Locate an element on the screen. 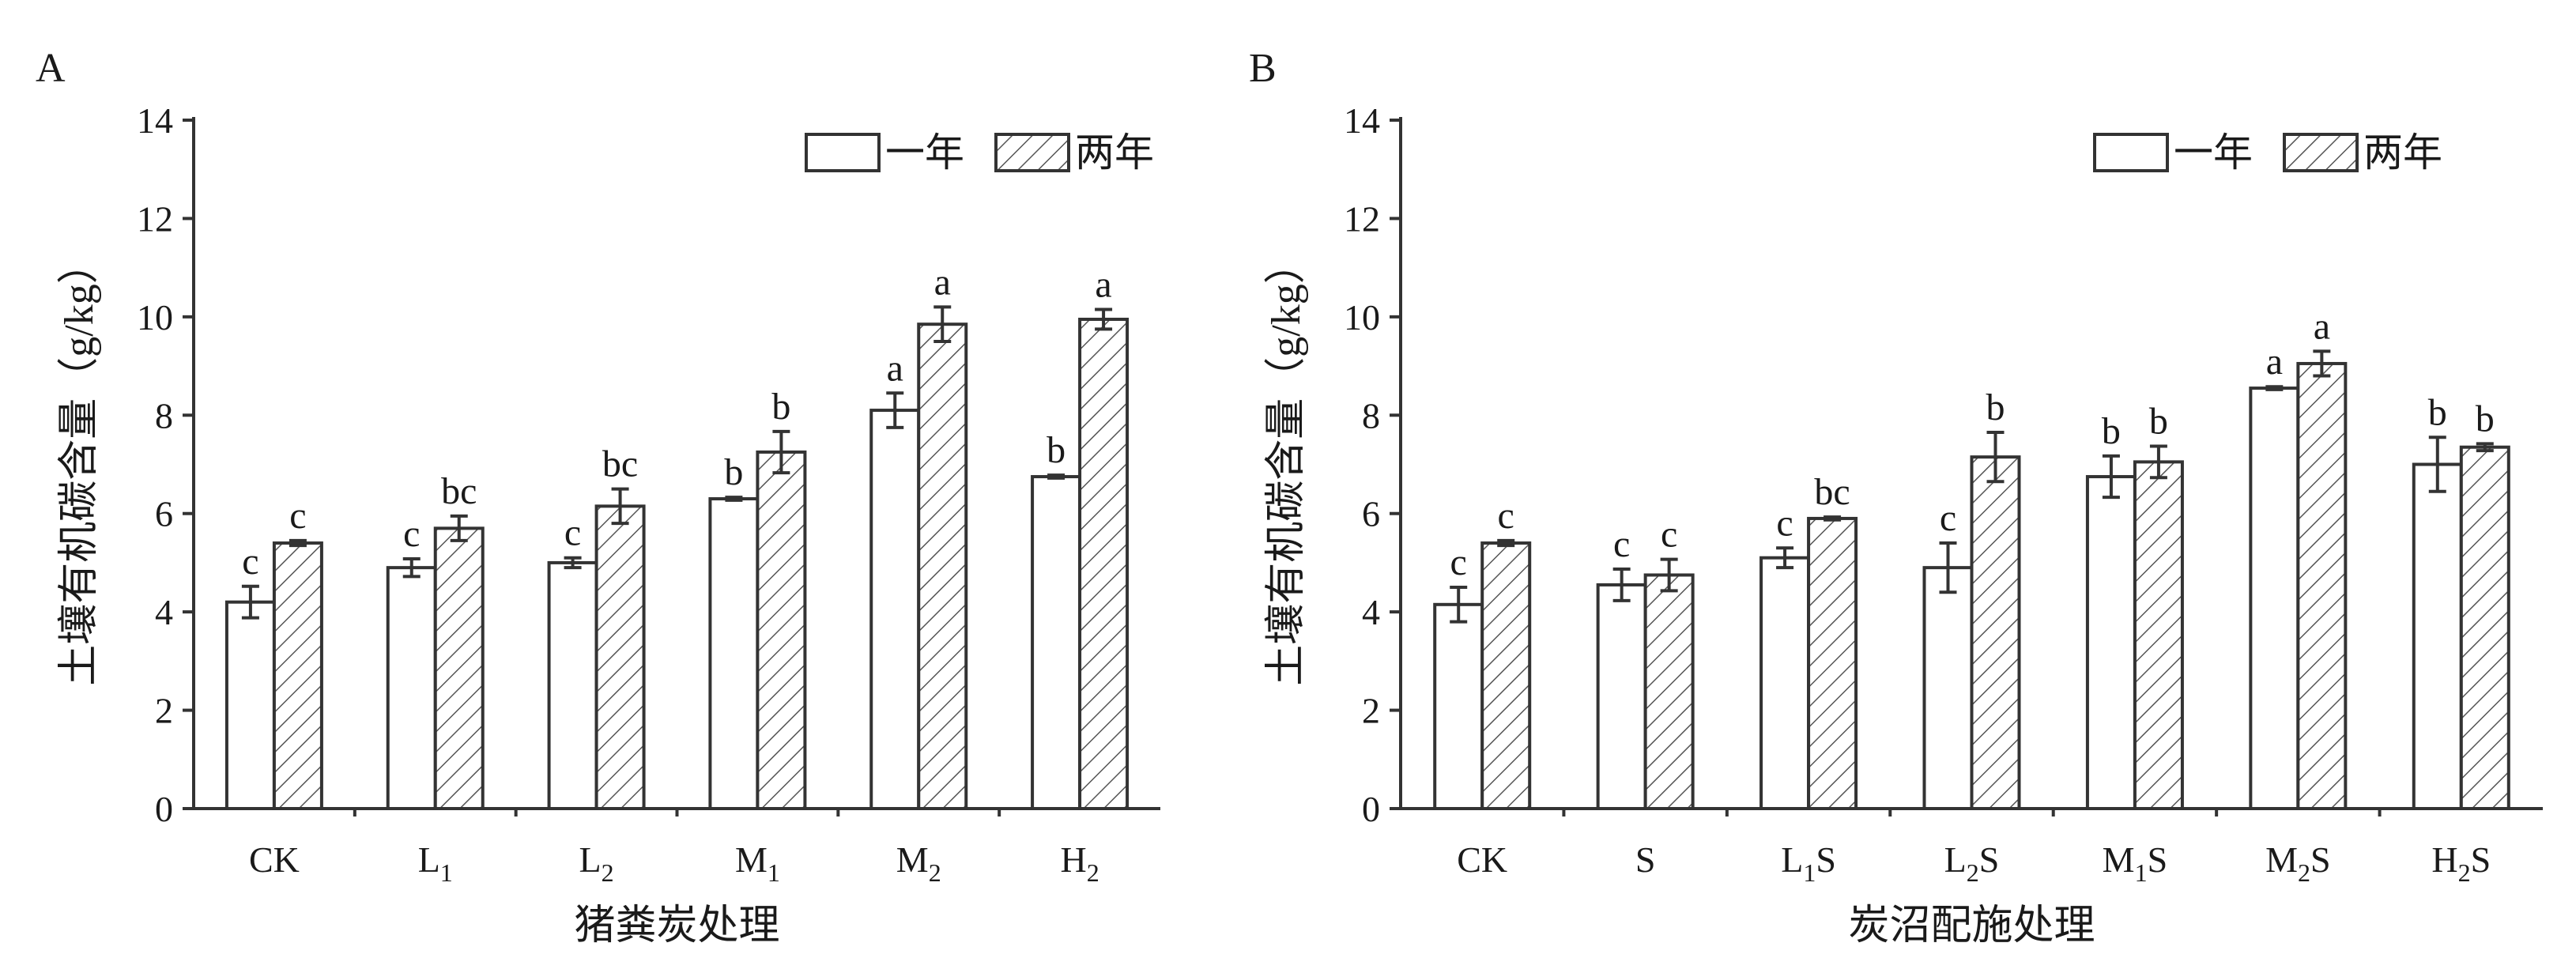 The width and height of the screenshot is (2576, 973). x-tick-label-base: S is located at coordinates (1645, 859).